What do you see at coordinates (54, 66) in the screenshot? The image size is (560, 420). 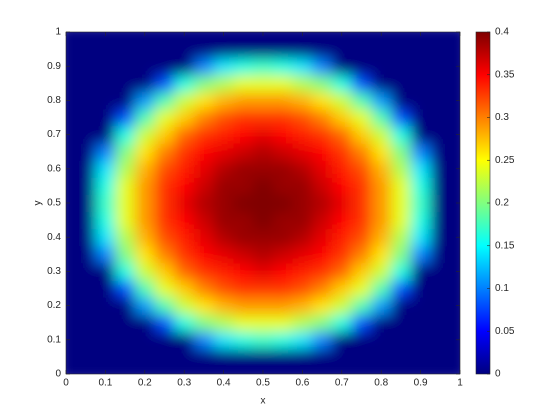 I see `y-tick-label: 0.9` at bounding box center [54, 66].